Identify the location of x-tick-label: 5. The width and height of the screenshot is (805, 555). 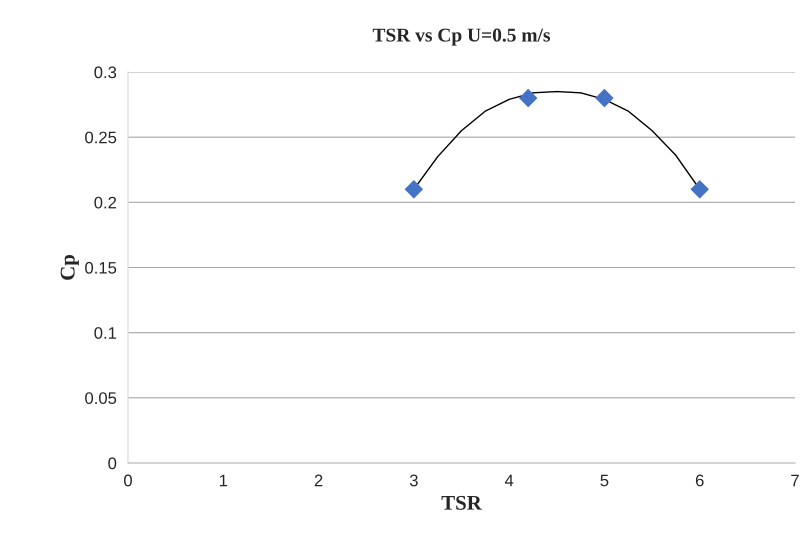
(604, 480).